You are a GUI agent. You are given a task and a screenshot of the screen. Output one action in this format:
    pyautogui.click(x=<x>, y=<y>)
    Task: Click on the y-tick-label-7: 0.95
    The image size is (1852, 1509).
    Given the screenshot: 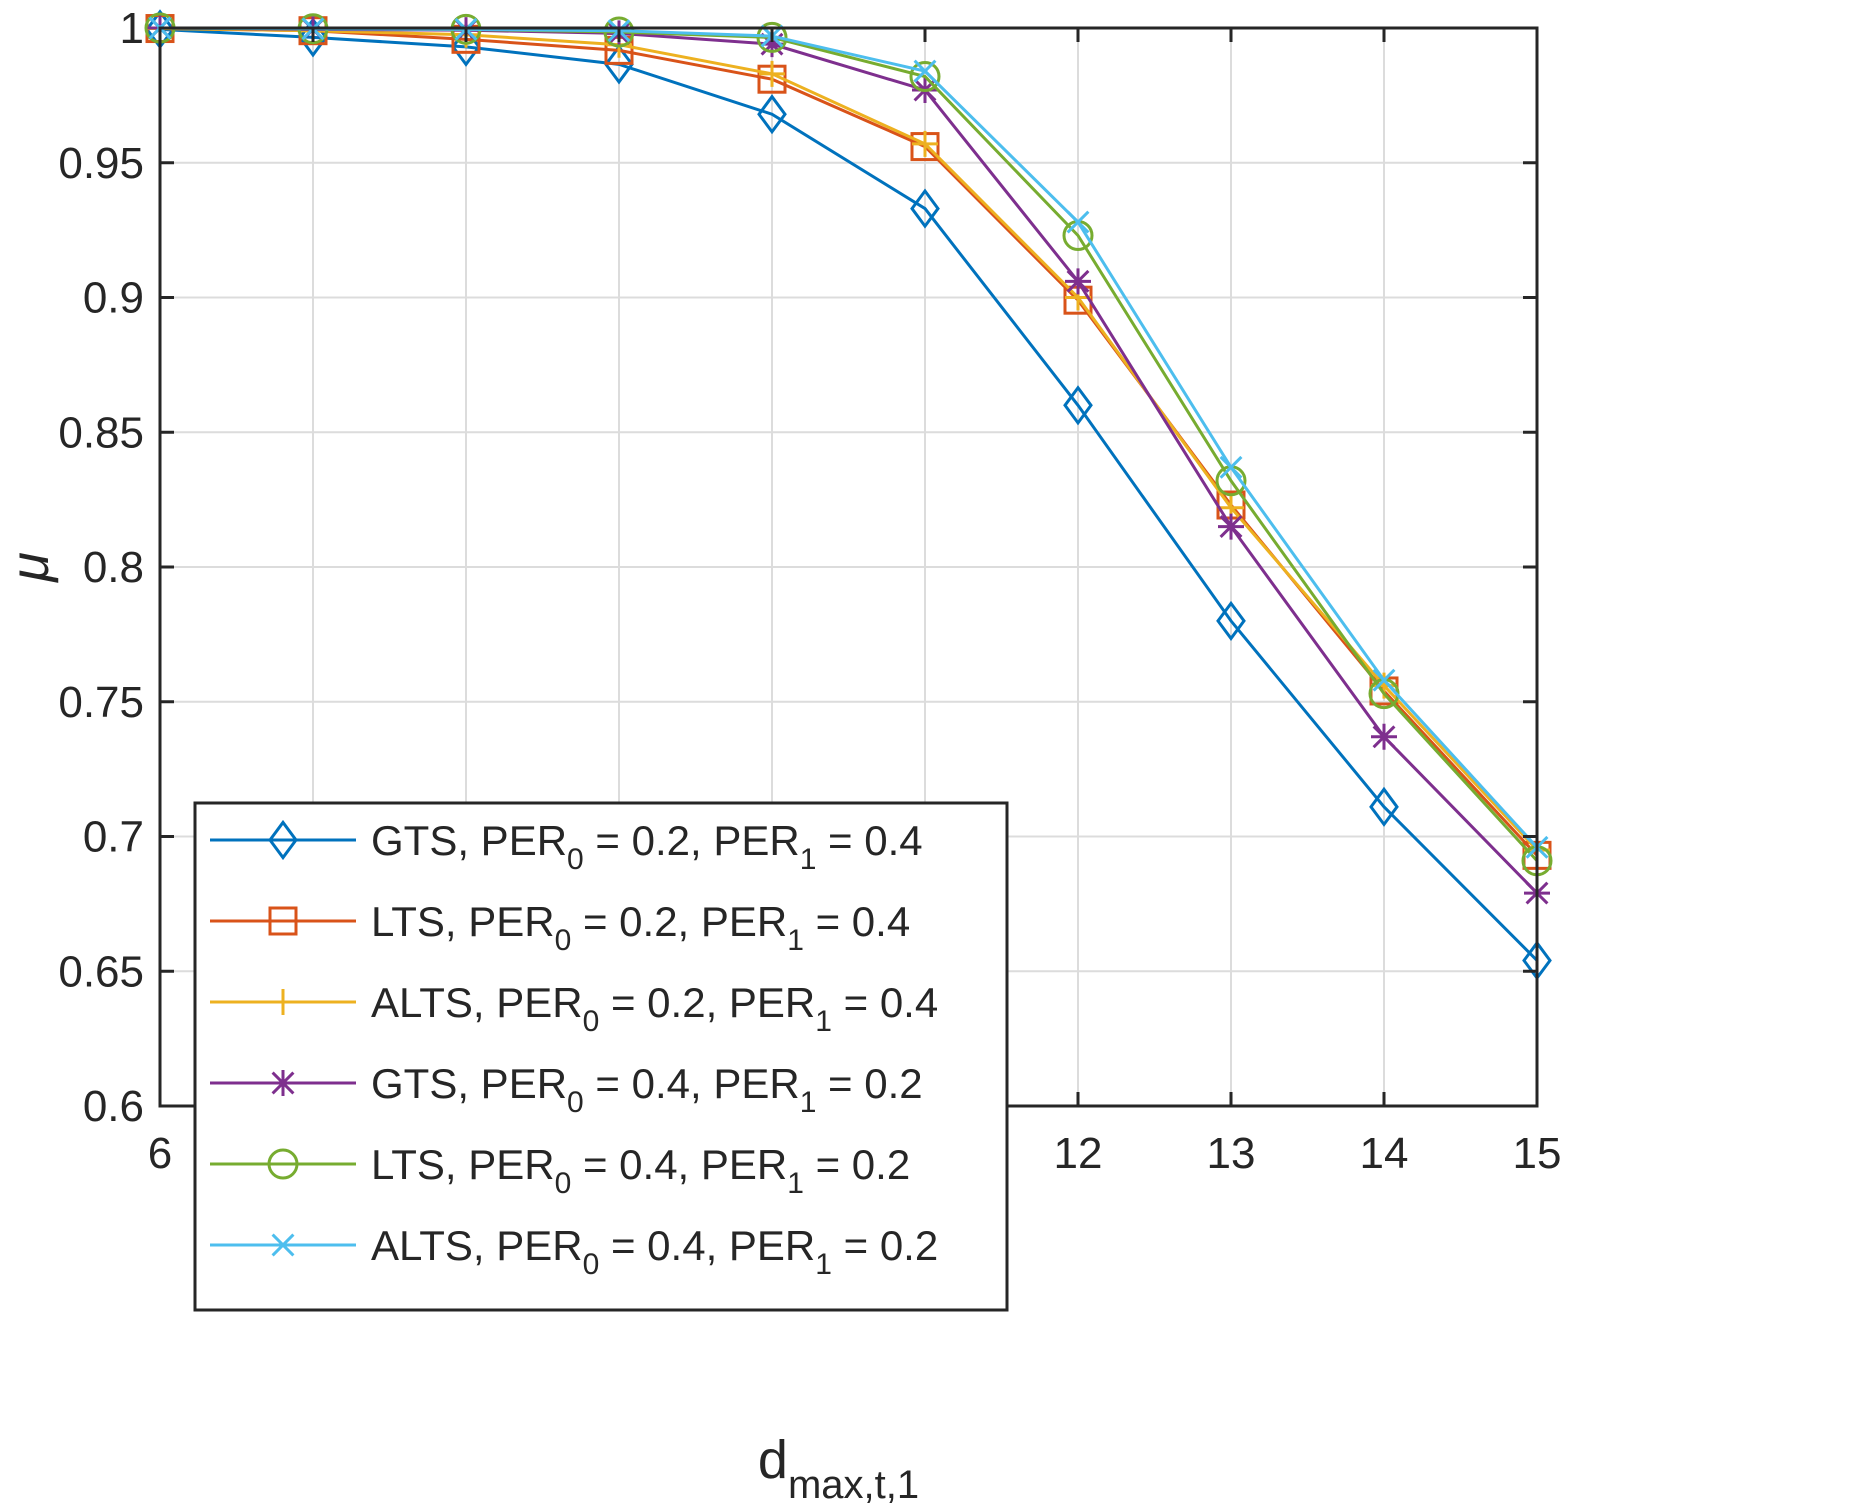 What is the action you would take?
    pyautogui.click(x=101, y=163)
    